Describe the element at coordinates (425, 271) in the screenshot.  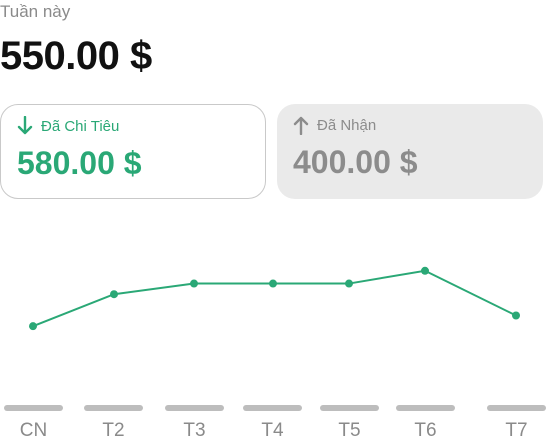
I see `data-point-t6` at that location.